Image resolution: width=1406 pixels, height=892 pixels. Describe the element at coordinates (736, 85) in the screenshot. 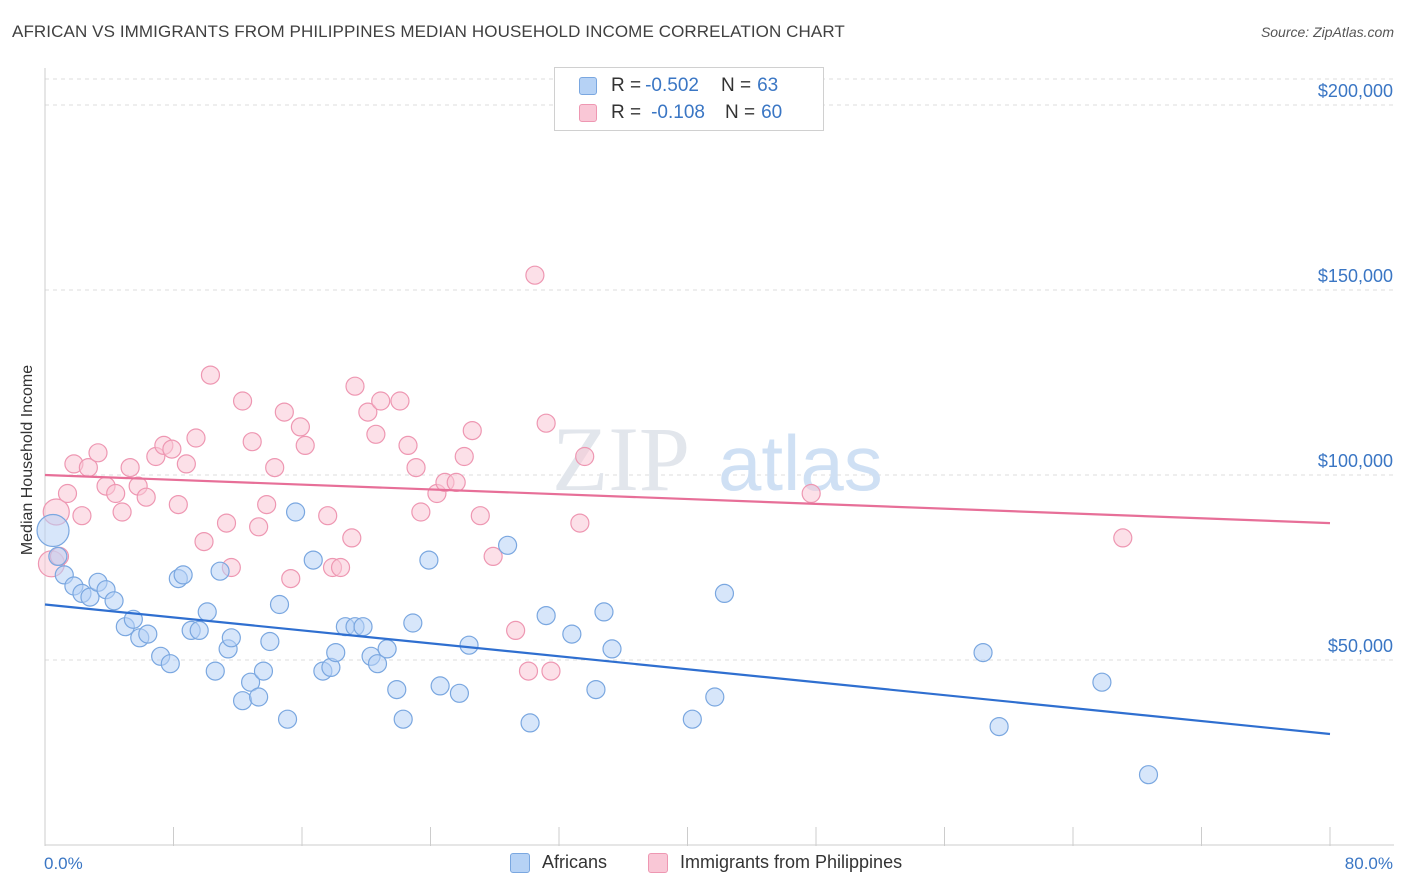

I see `legend-n-label: N =` at that location.